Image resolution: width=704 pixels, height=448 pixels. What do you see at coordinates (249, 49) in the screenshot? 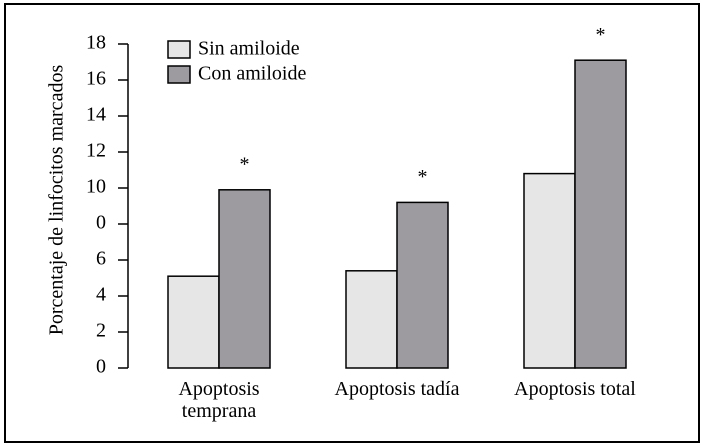
I see `legend-label: Sin amiloide` at bounding box center [249, 49].